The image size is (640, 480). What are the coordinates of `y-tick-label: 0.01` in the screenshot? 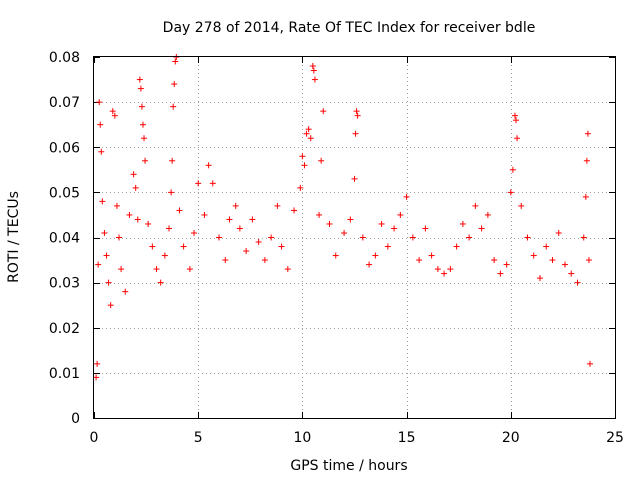 It's located at (64, 374).